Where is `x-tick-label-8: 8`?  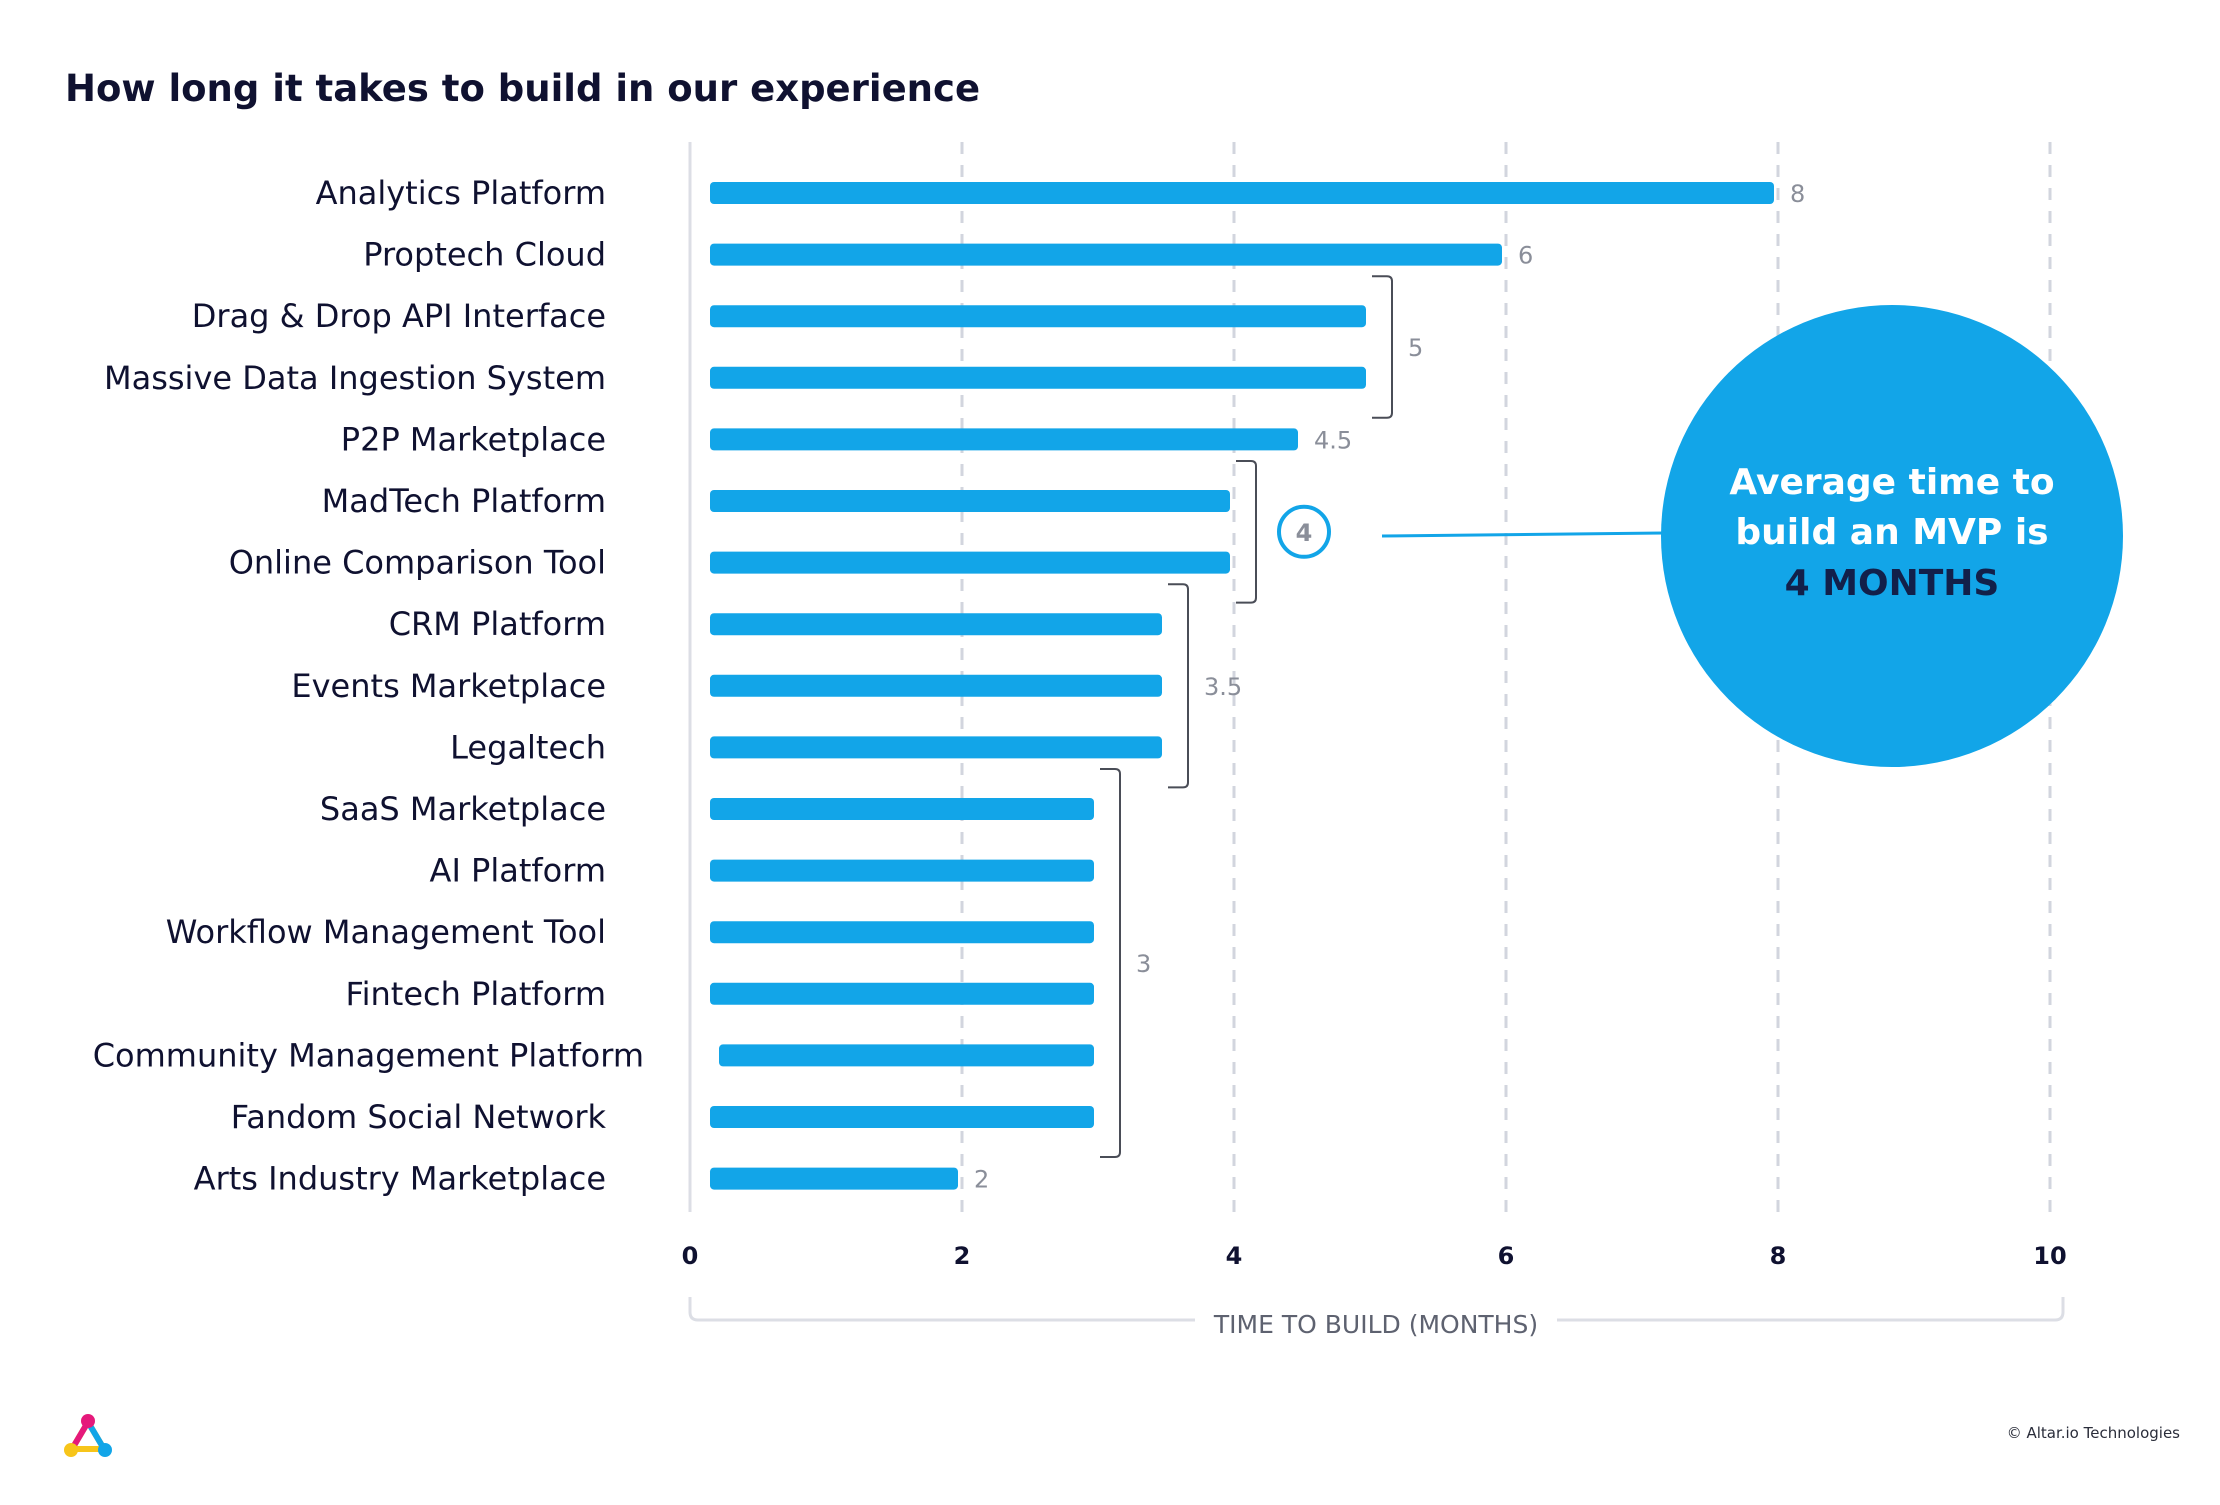
x-tick-label-8: 8 is located at coordinates (1778, 1256).